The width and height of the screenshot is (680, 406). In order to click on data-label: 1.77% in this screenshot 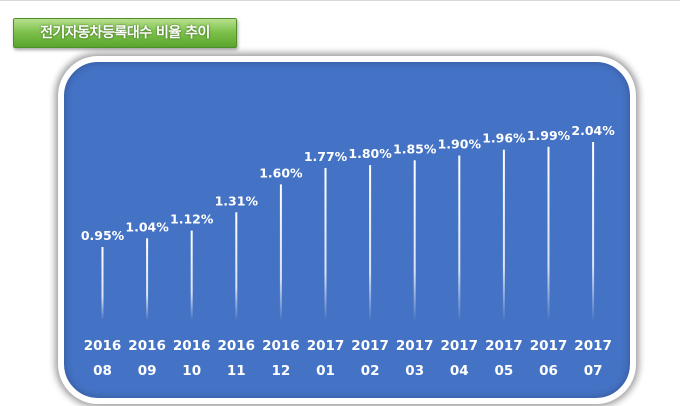, I will do `click(326, 156)`.